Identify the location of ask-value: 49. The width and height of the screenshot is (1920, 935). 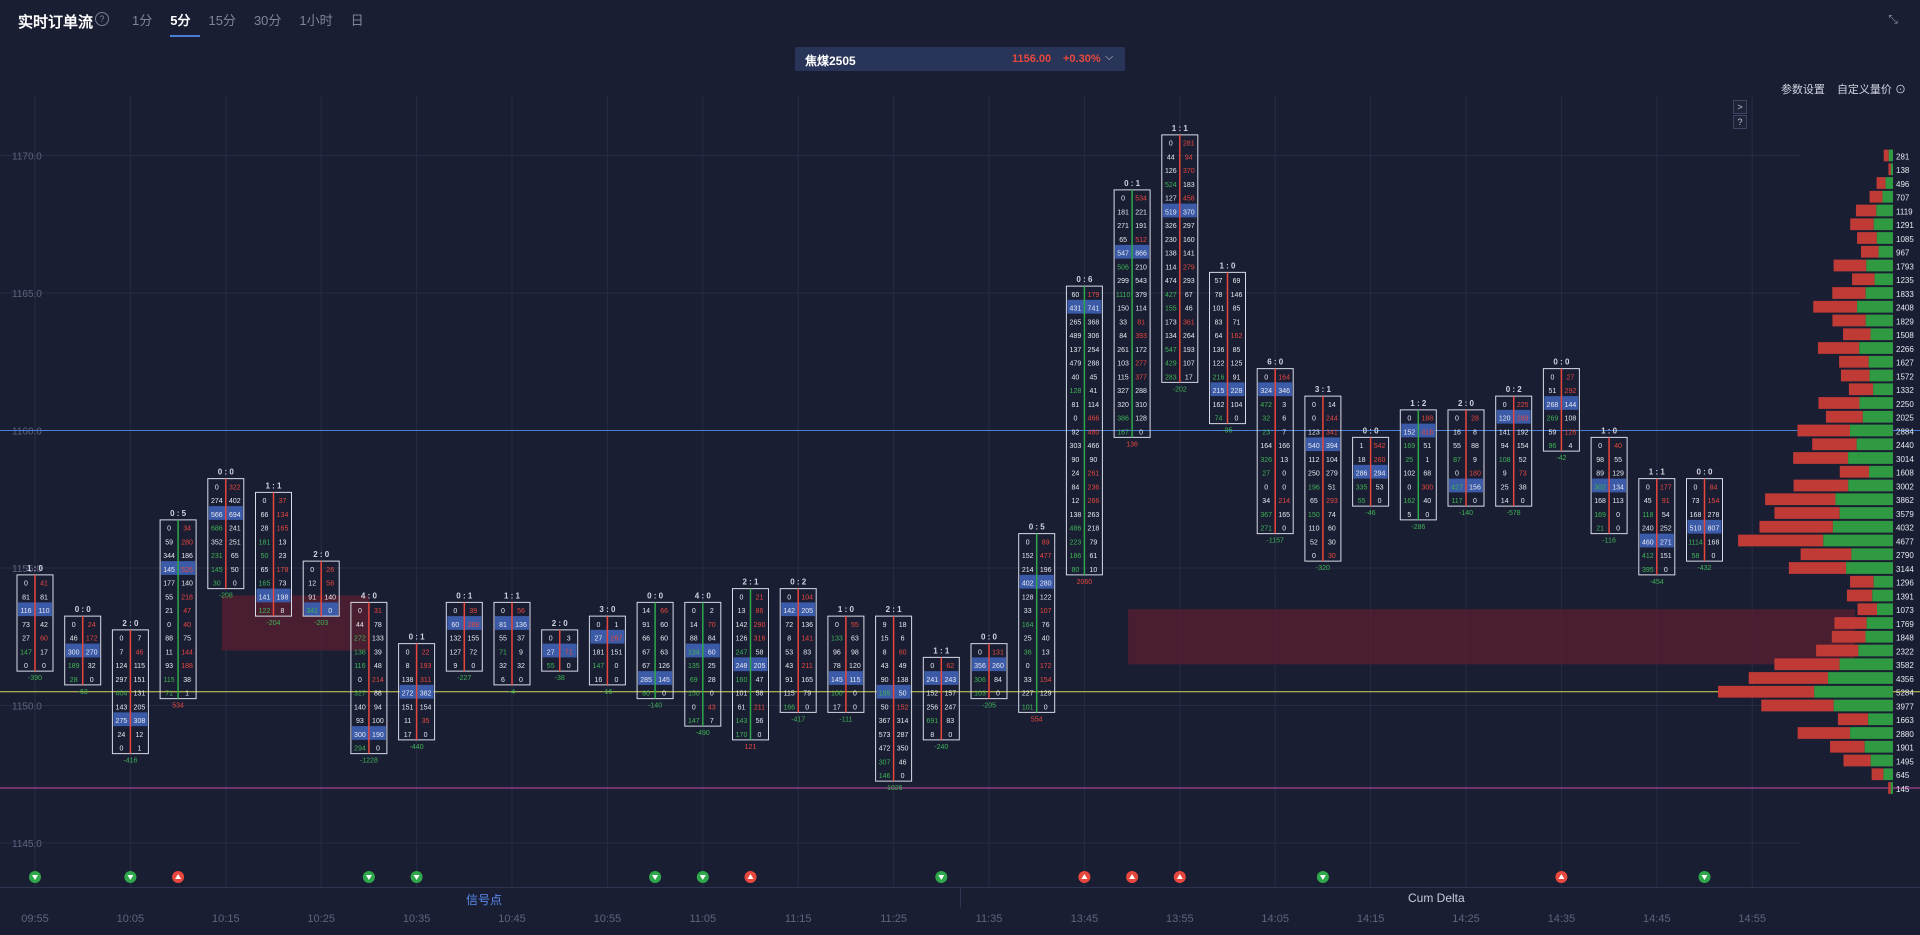
(903, 666).